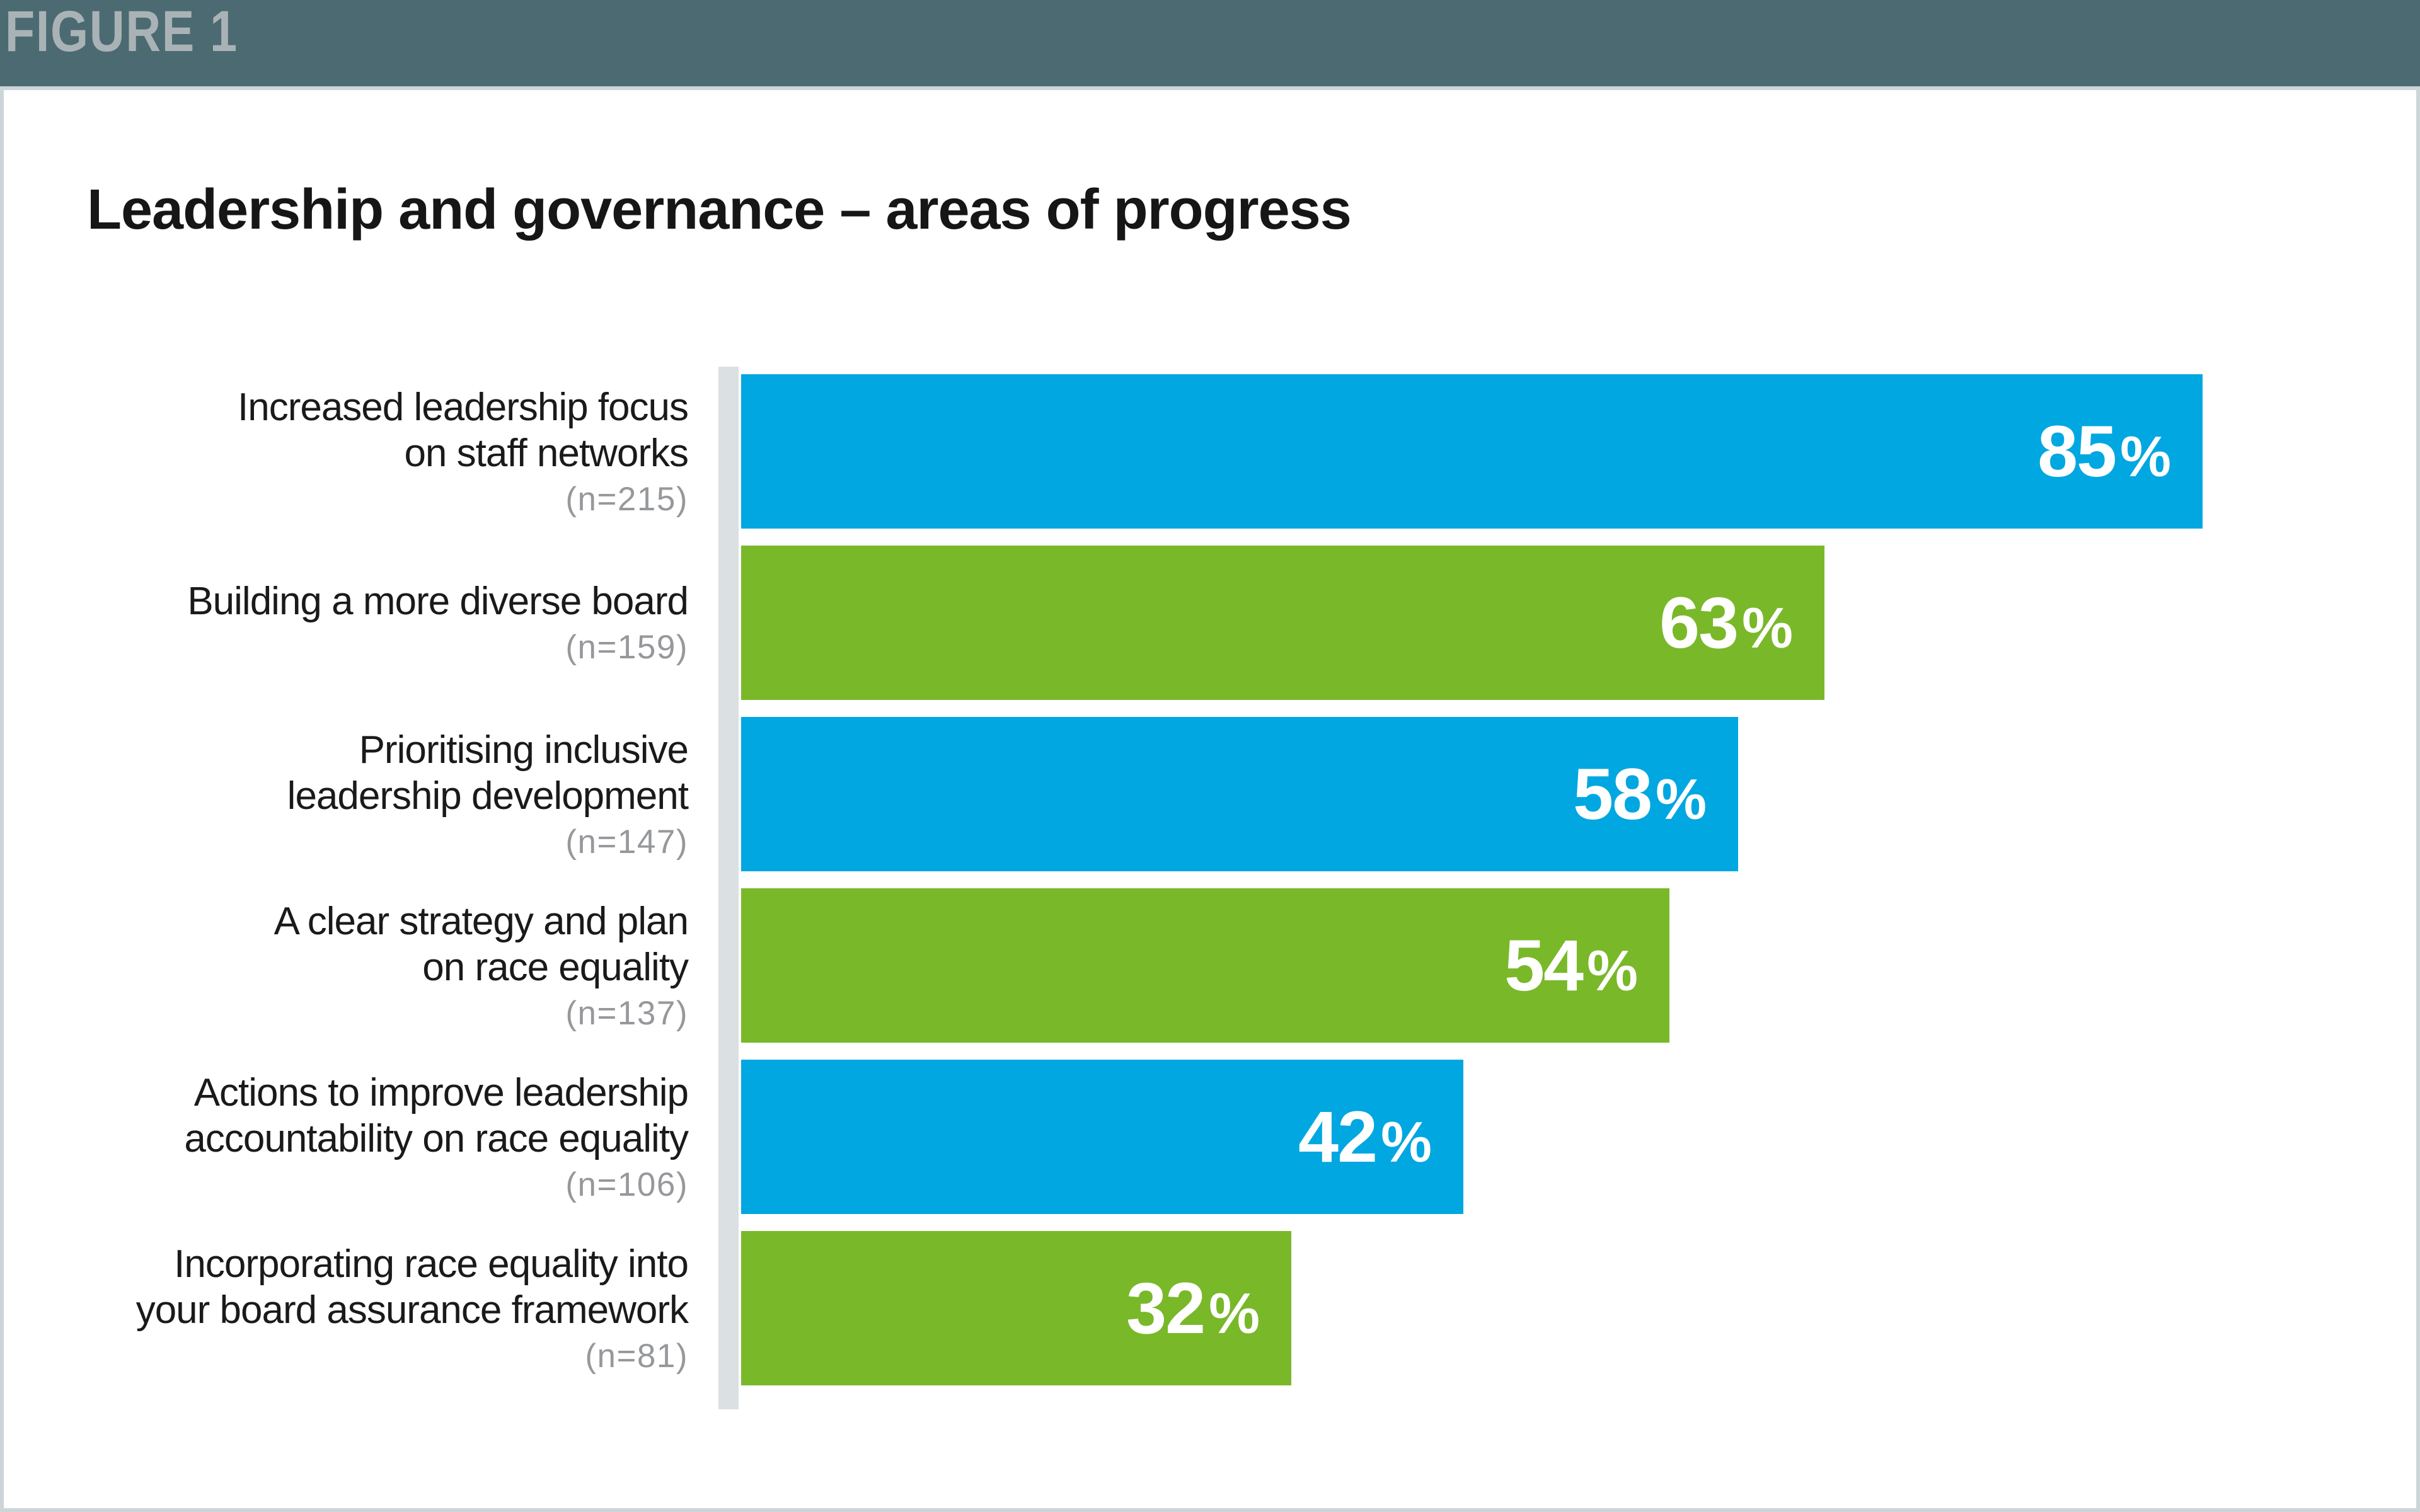 This screenshot has height=1512, width=2420. I want to click on bar-value-number: 54, so click(1544, 965).